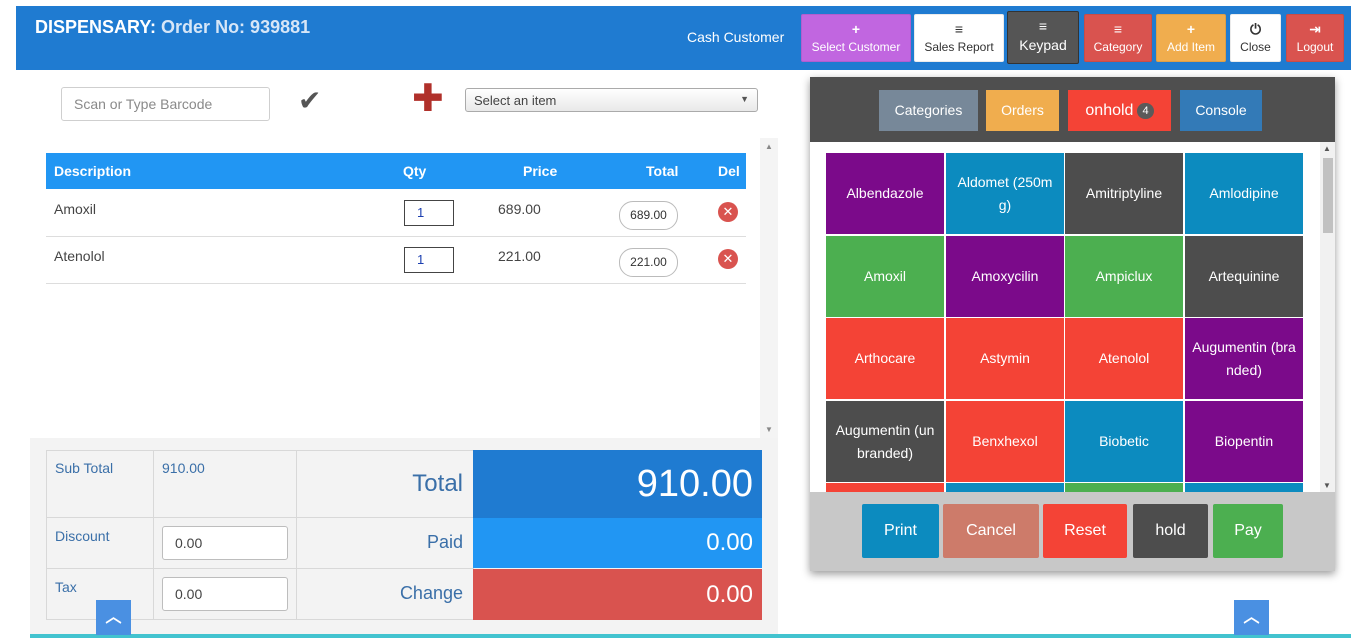  What do you see at coordinates (519, 209) in the screenshot?
I see `row-price: 689.00` at bounding box center [519, 209].